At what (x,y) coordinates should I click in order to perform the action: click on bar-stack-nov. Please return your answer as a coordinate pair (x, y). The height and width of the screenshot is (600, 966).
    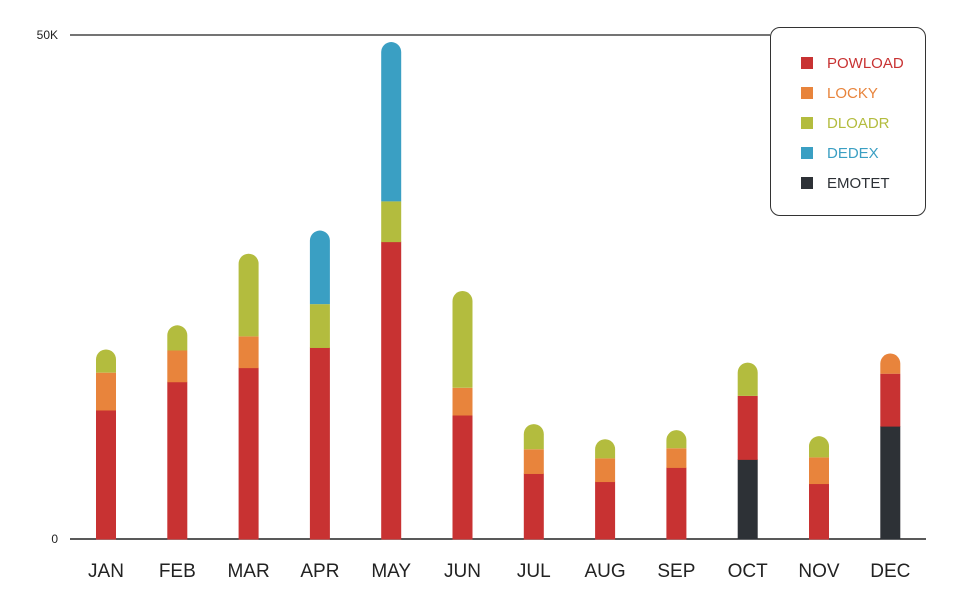
    Looking at the image, I should click on (819, 488).